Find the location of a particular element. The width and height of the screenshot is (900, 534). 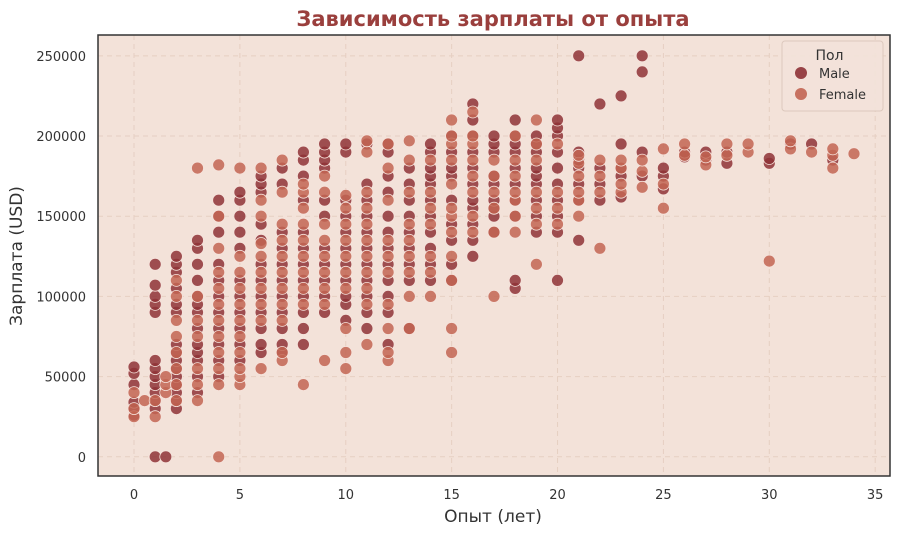

x-tick-label: 0 is located at coordinates (134, 495).